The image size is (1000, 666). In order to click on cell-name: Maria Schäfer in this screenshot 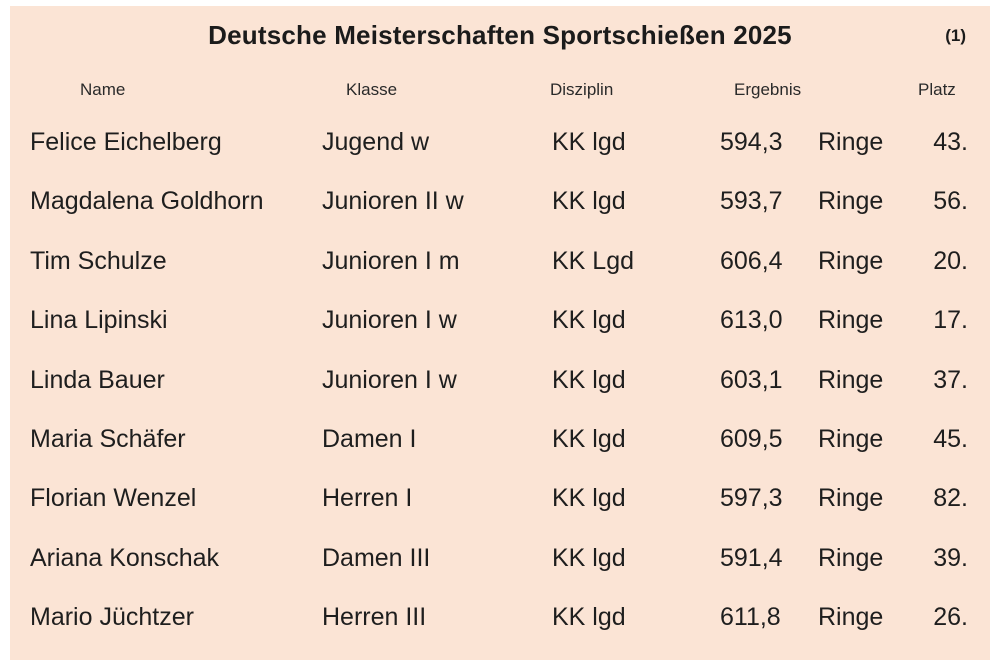, I will do `click(108, 439)`.